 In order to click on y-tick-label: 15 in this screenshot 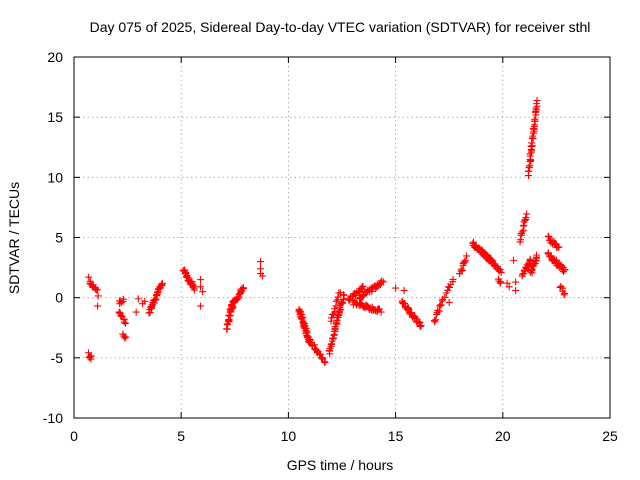, I will do `click(55, 117)`.